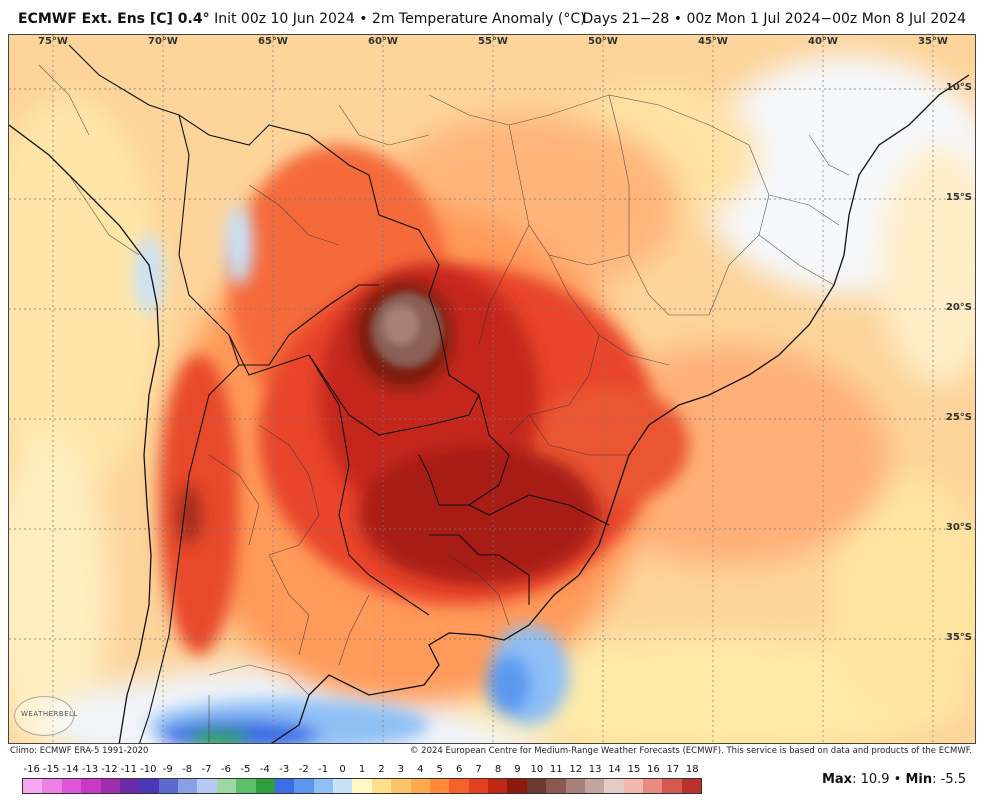 Image resolution: width=984 pixels, height=808 pixels. Describe the element at coordinates (51, 769) in the screenshot. I see `colorbar-tick-label: -15` at that location.